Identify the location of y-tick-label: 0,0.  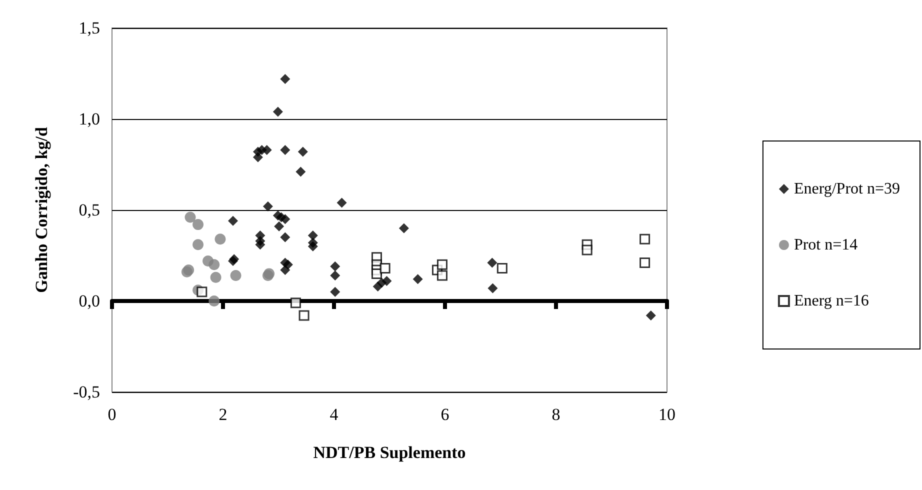
(89, 301).